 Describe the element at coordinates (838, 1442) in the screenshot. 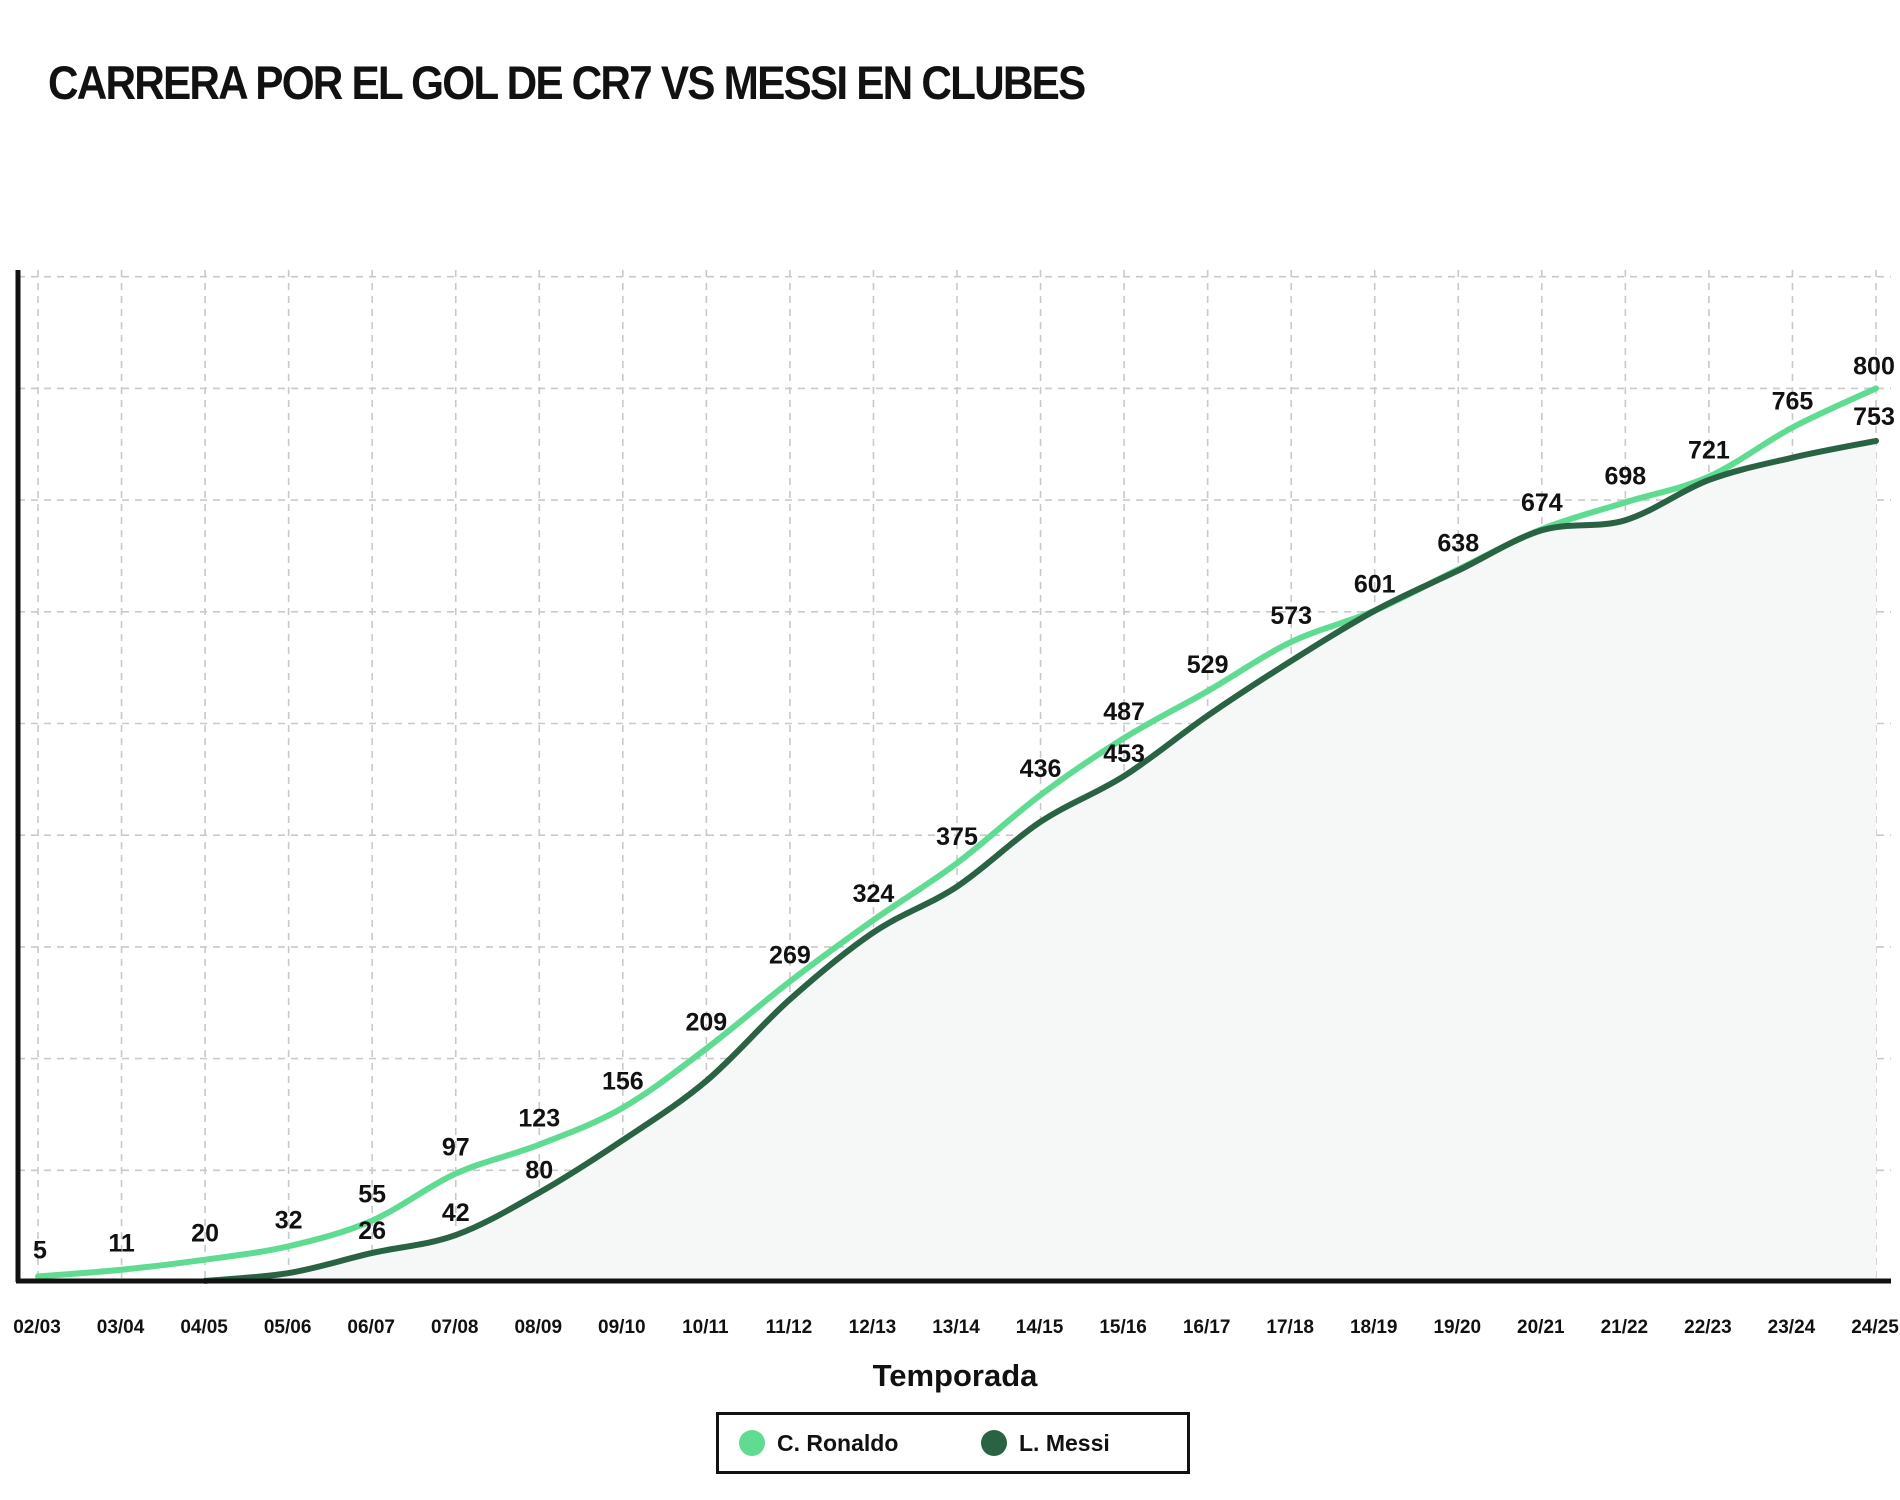

I see `legend-label-ronaldo: C. Ronaldo` at that location.